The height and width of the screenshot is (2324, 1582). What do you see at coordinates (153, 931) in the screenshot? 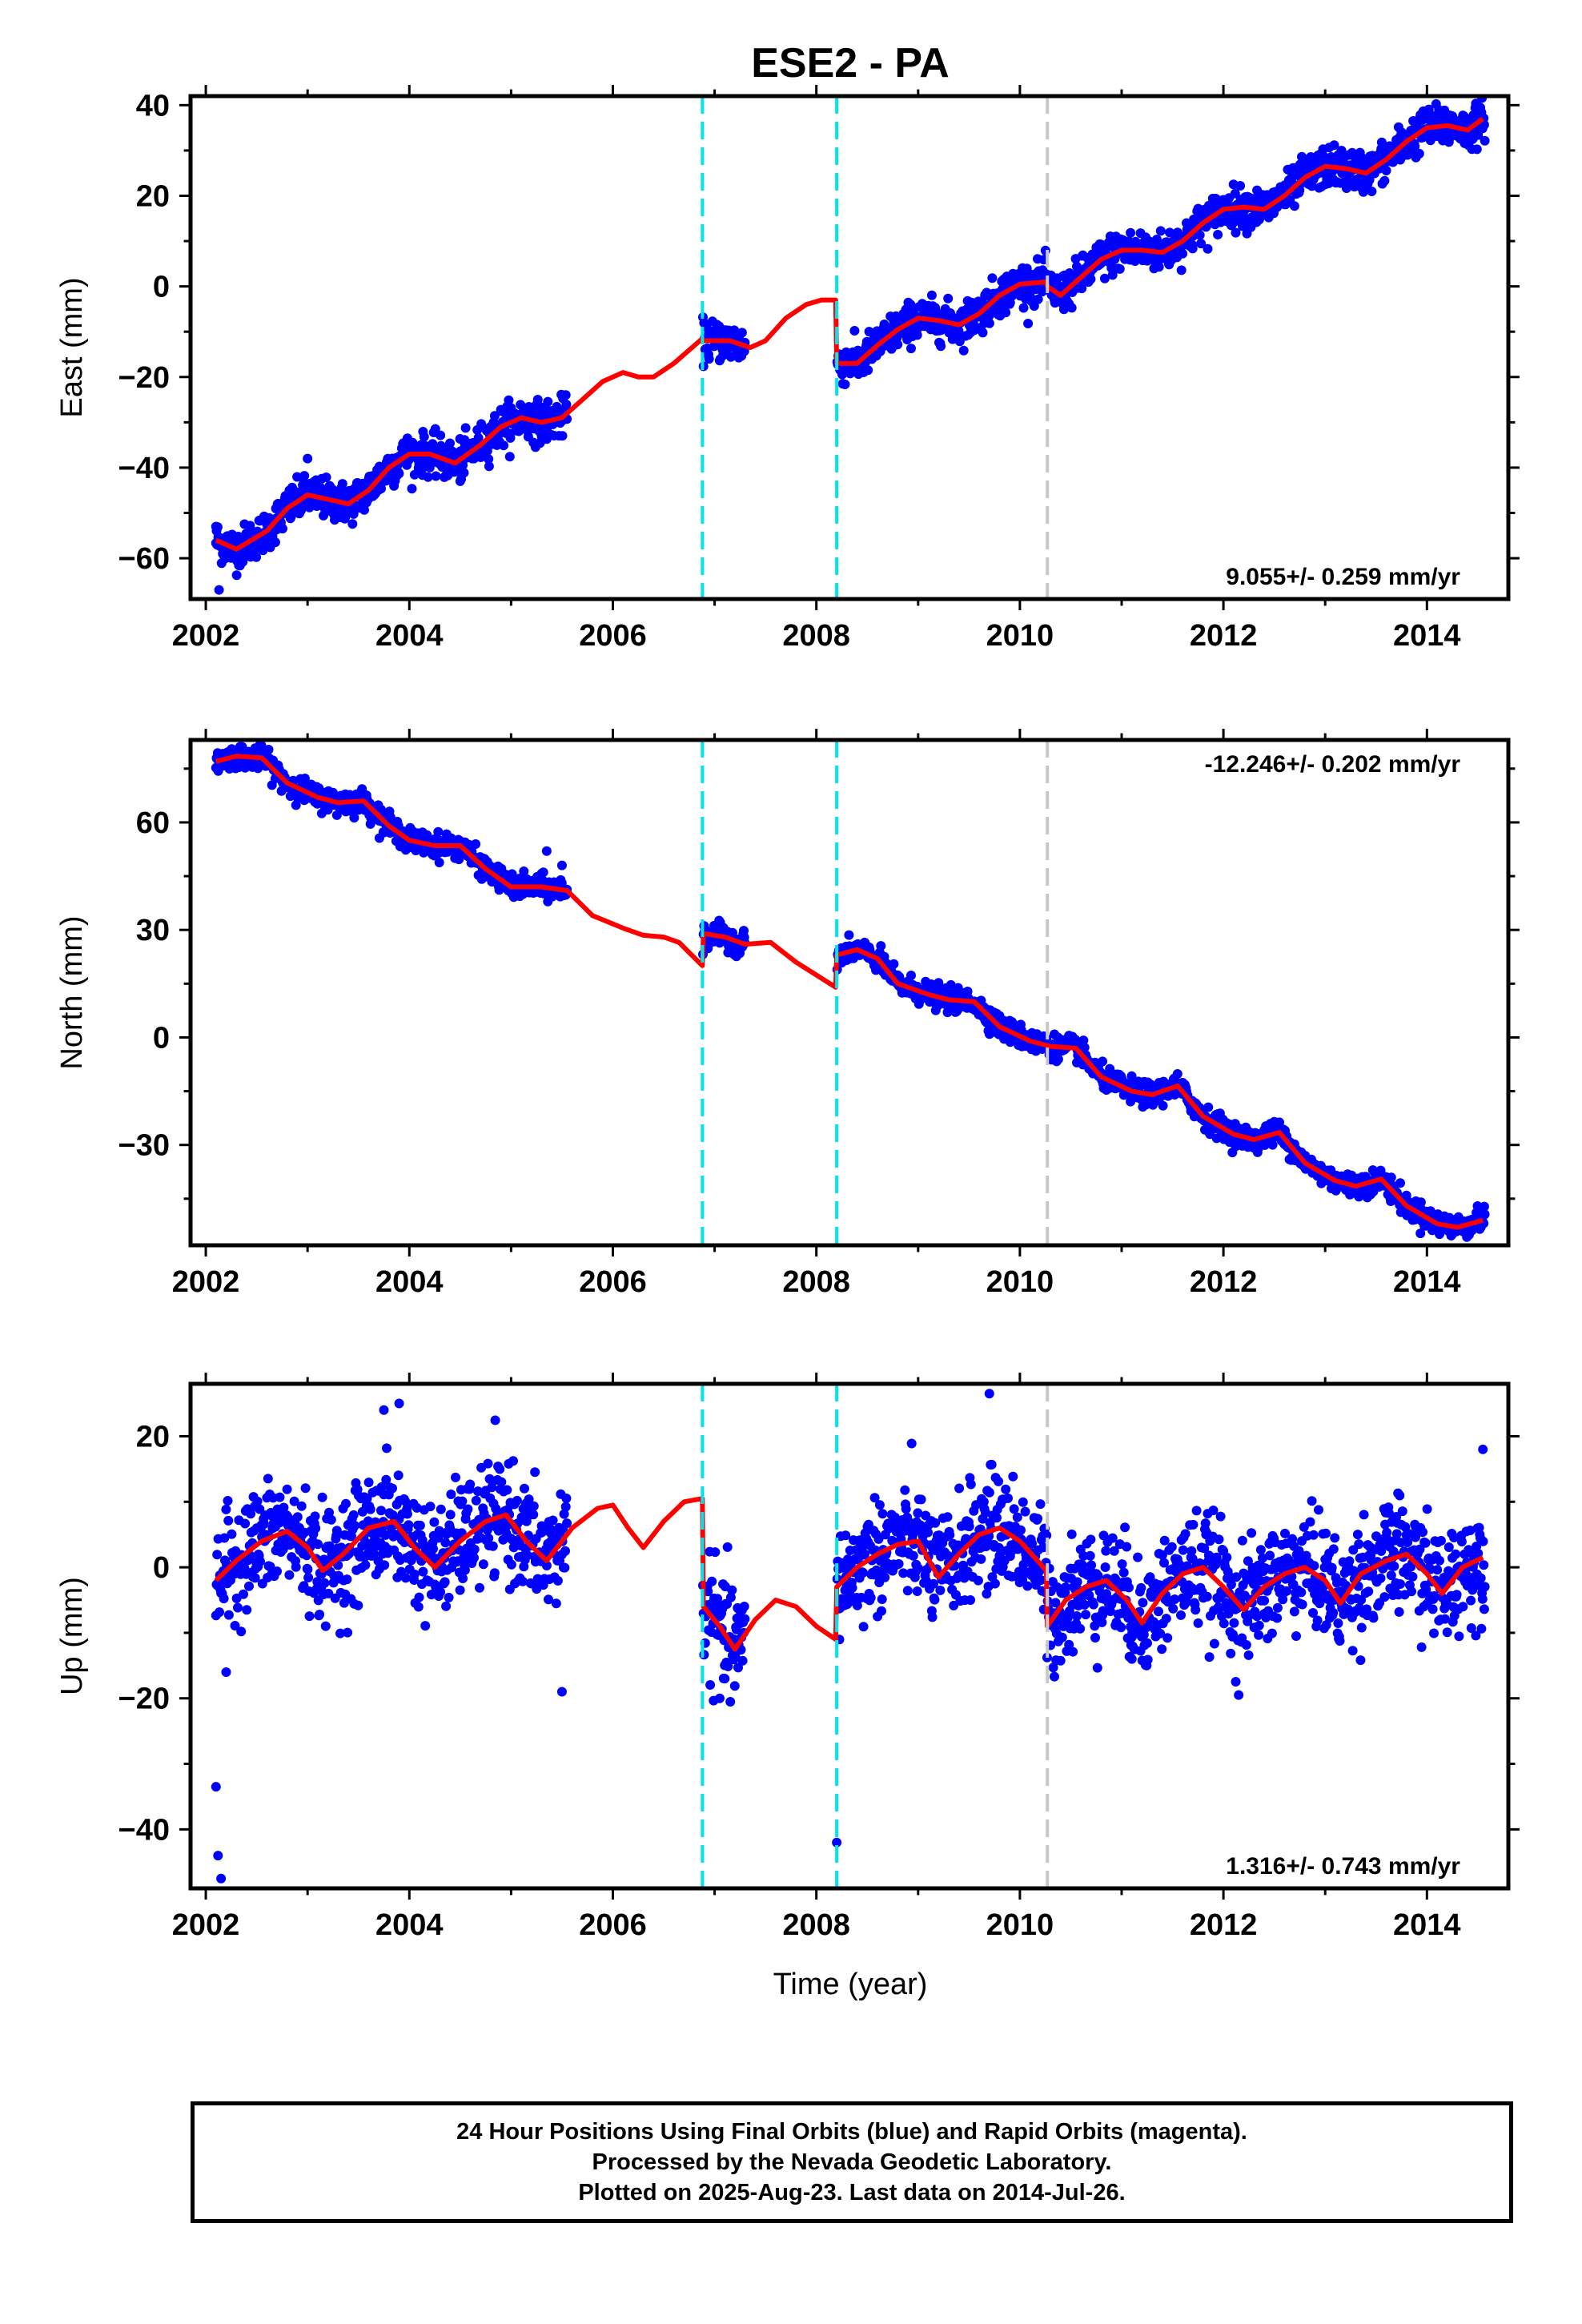
I see `y-tick-label: 30` at bounding box center [153, 931].